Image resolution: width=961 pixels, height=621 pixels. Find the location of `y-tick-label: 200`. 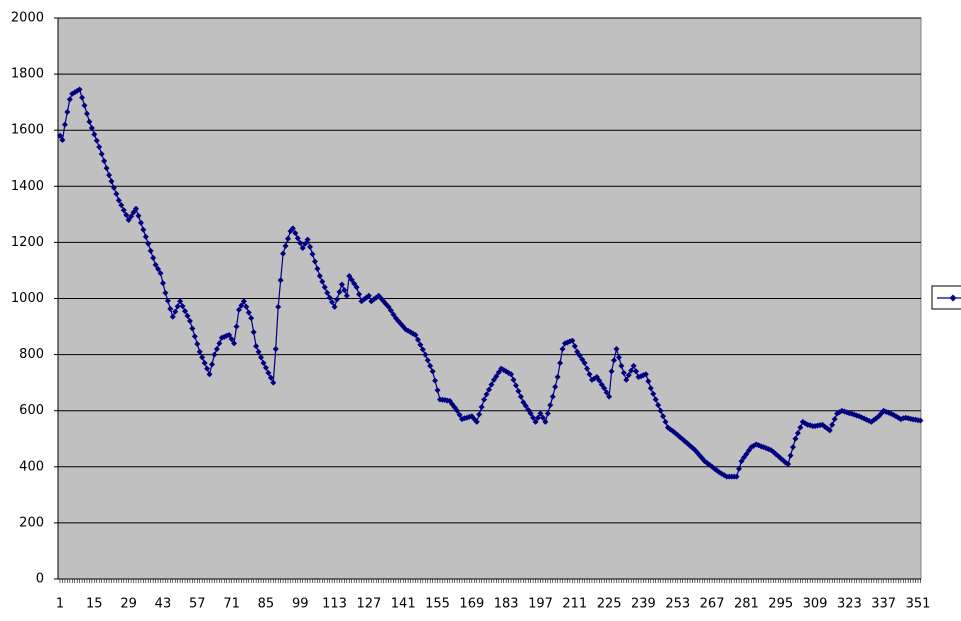

y-tick-label: 200 is located at coordinates (31, 522).